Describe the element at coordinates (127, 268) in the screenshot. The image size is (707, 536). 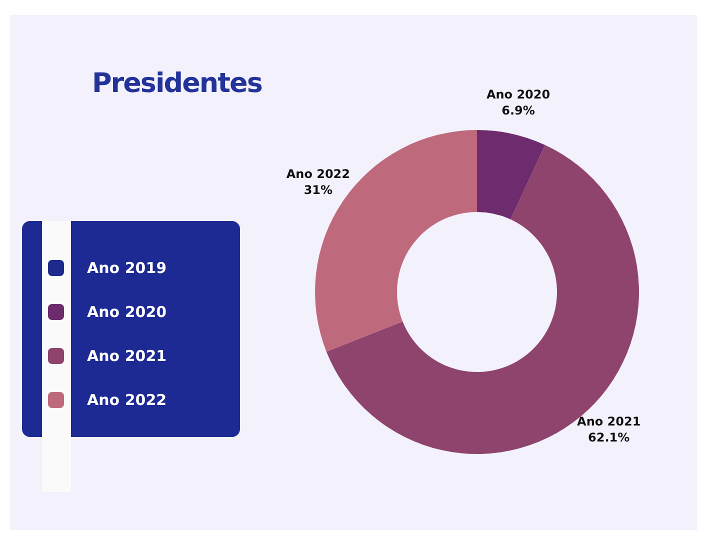
I see `legend-label: Ano 2019` at that location.